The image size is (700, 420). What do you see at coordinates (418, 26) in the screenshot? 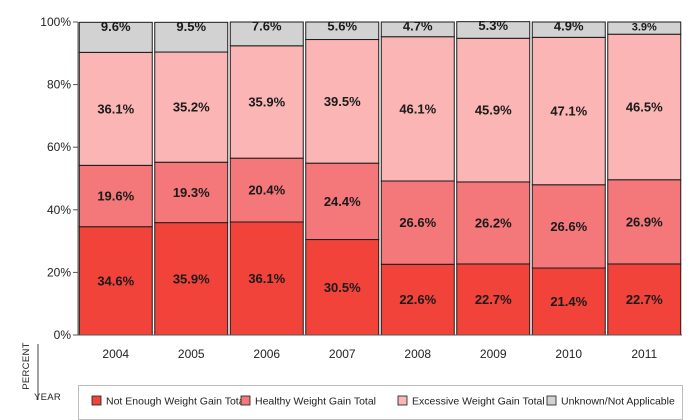
I see `data-label-2008-s3: 4.7%` at bounding box center [418, 26].